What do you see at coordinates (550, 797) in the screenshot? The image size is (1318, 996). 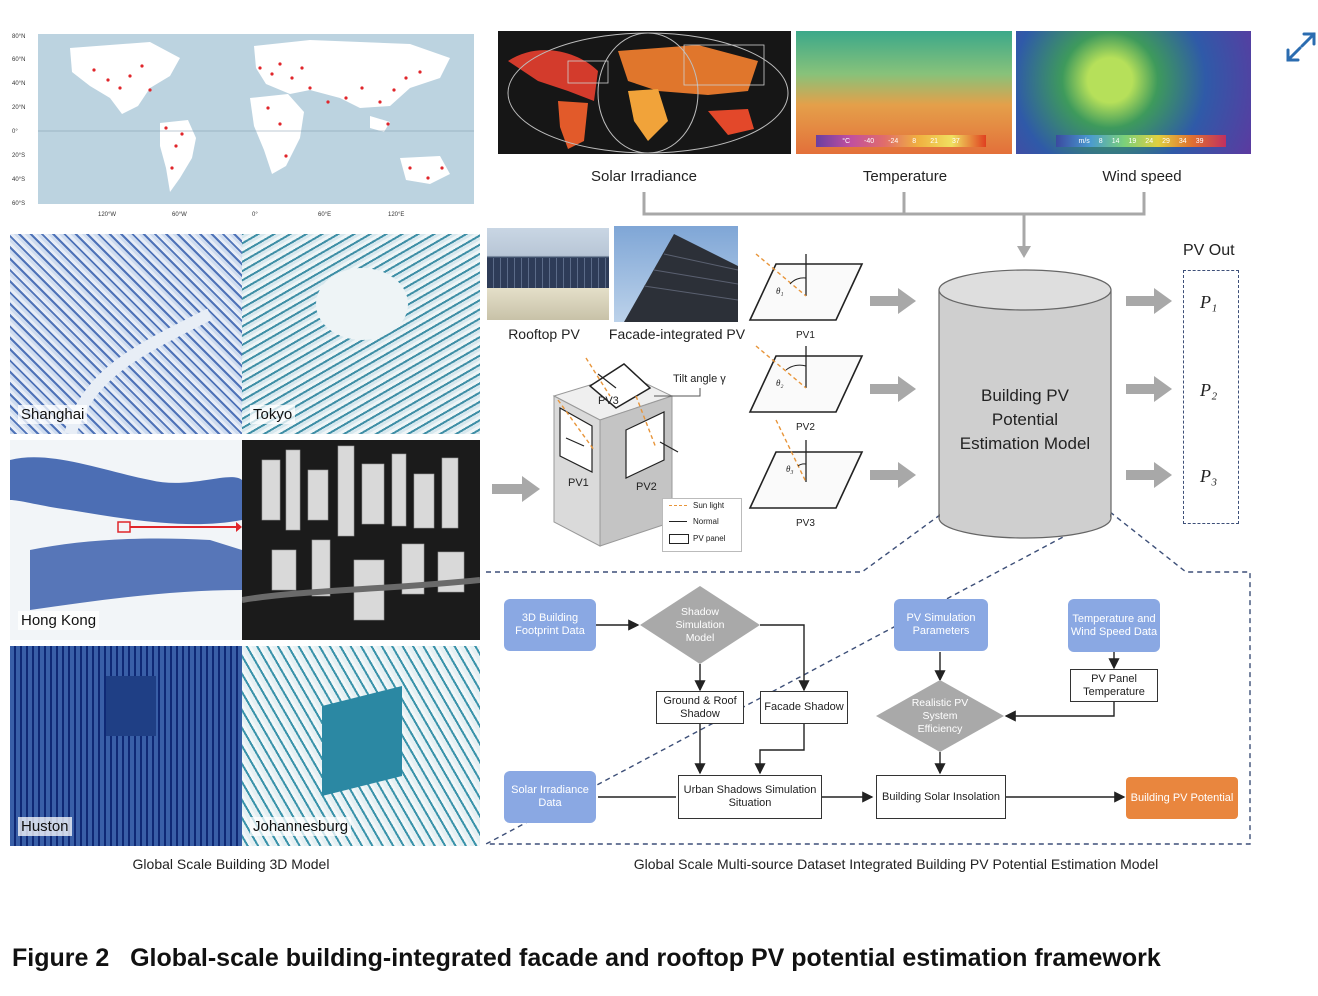 I see `solar-data-node: Solar Irradiance Data` at bounding box center [550, 797].